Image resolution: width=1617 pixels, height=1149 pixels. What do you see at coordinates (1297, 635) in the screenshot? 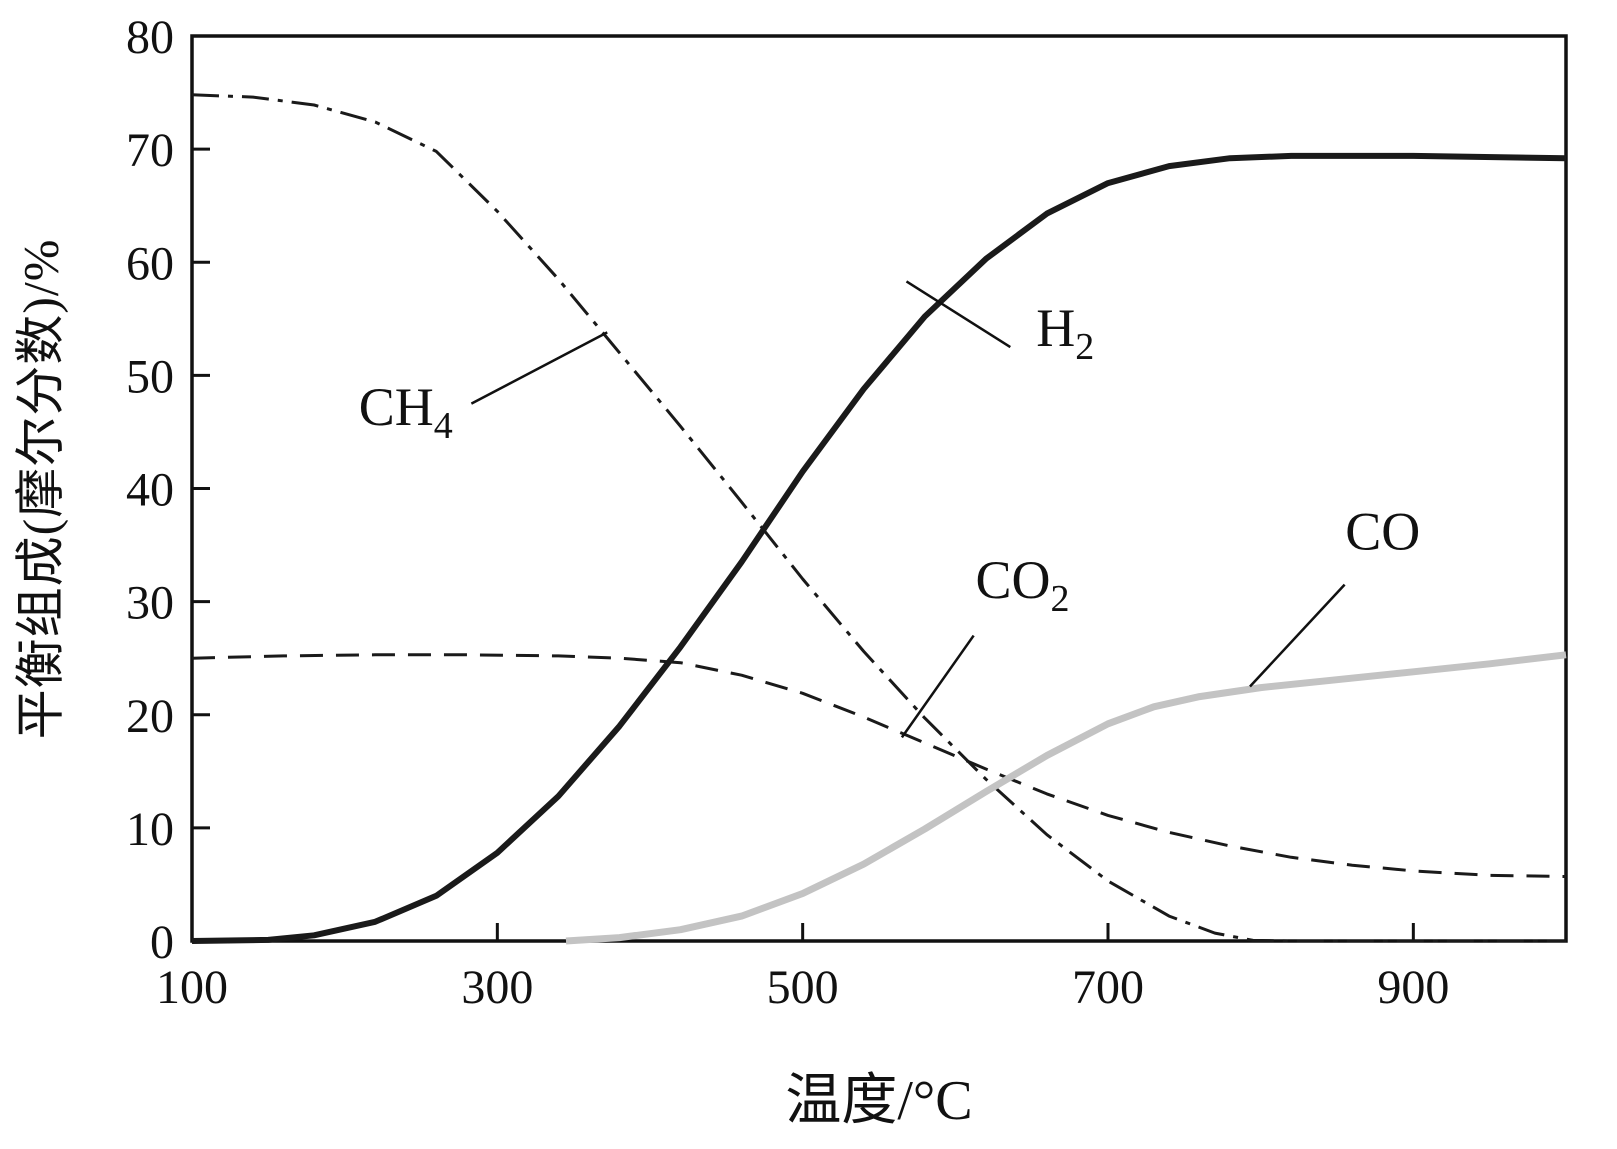
I see `annotation-leader-CO` at bounding box center [1297, 635].